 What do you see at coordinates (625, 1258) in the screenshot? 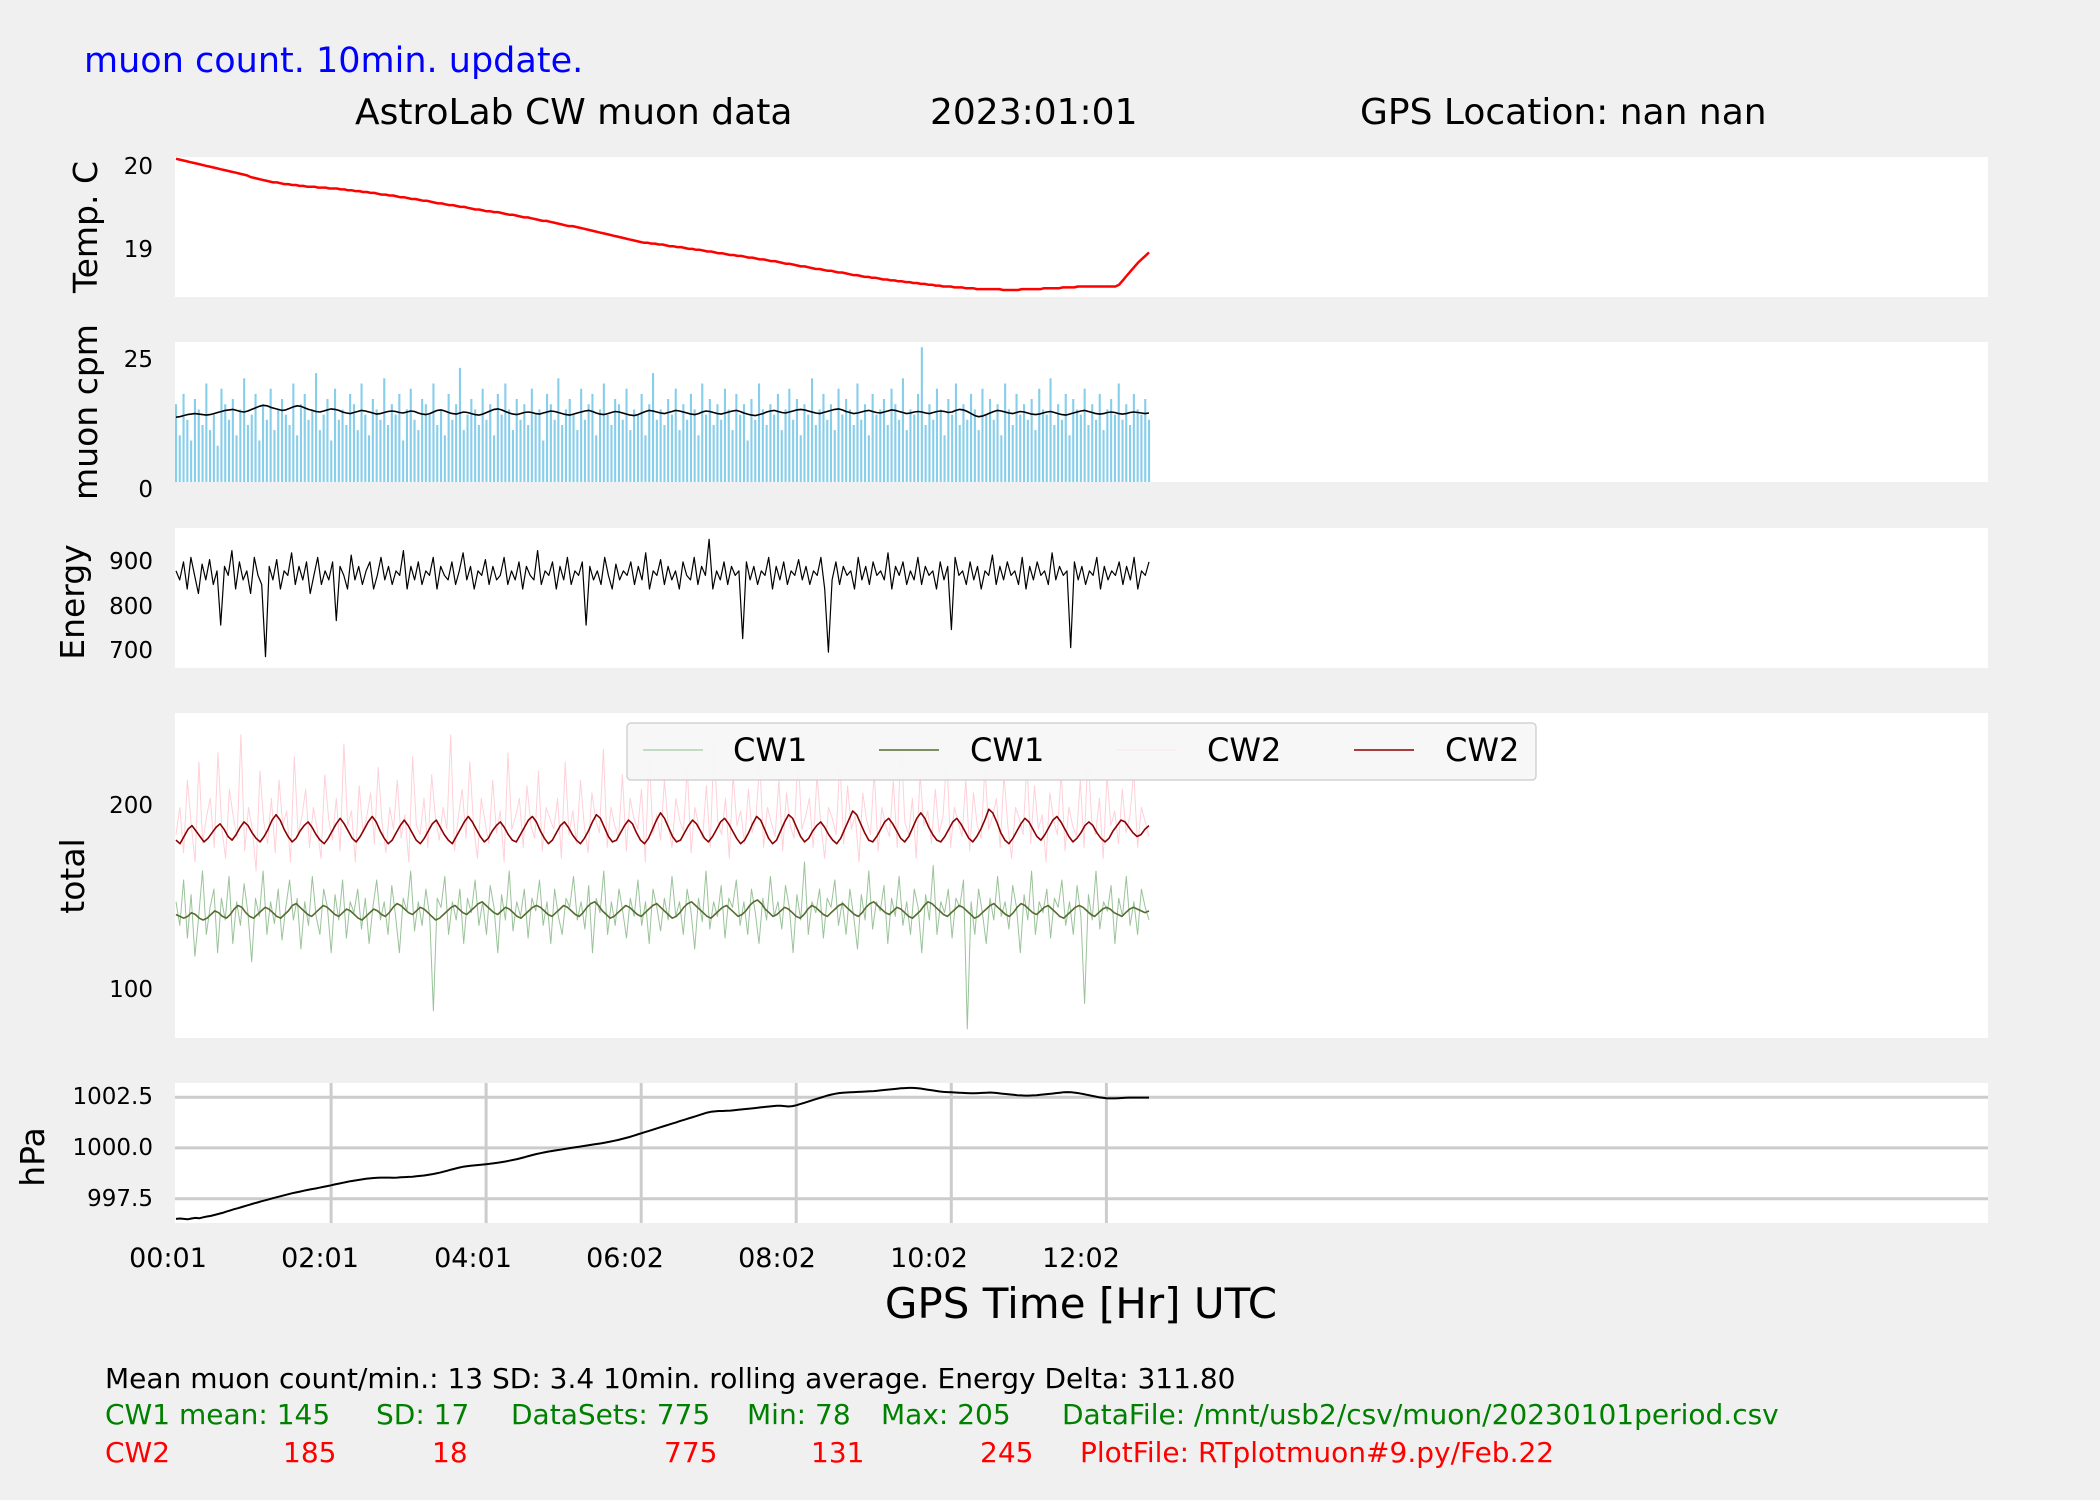
I see `x-tick-label: 06:02` at bounding box center [625, 1258].